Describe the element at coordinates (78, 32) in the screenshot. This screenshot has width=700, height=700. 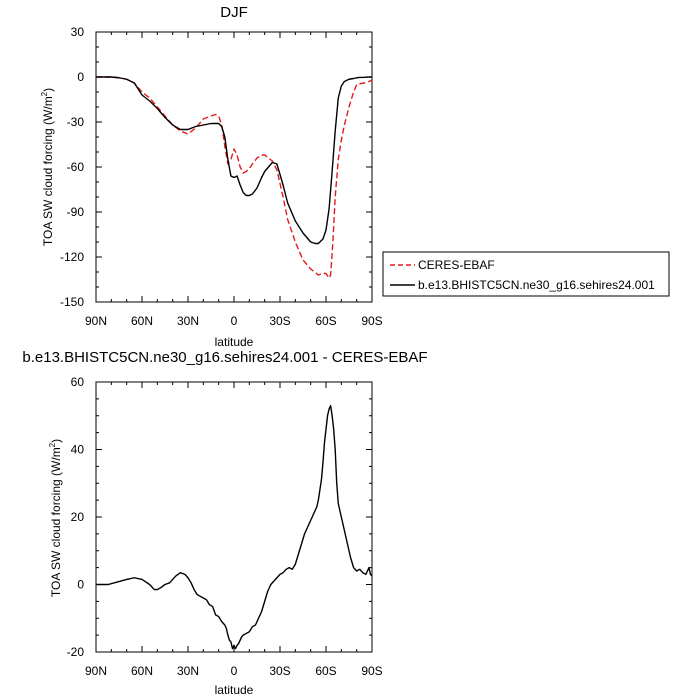
I see `top-ytick-label: 30` at that location.